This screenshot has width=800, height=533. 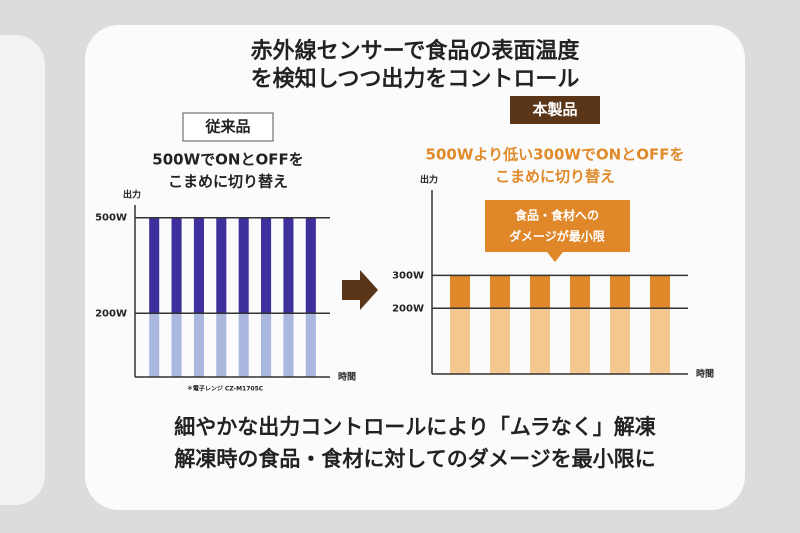 I want to click on tag-label: 本製品, so click(x=554, y=110).